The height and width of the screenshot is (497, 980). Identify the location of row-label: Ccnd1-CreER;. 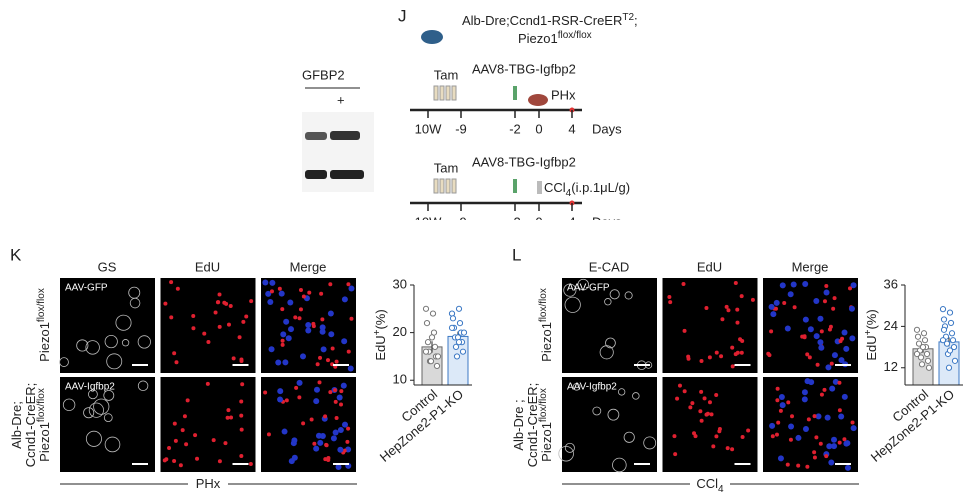
(532, 425).